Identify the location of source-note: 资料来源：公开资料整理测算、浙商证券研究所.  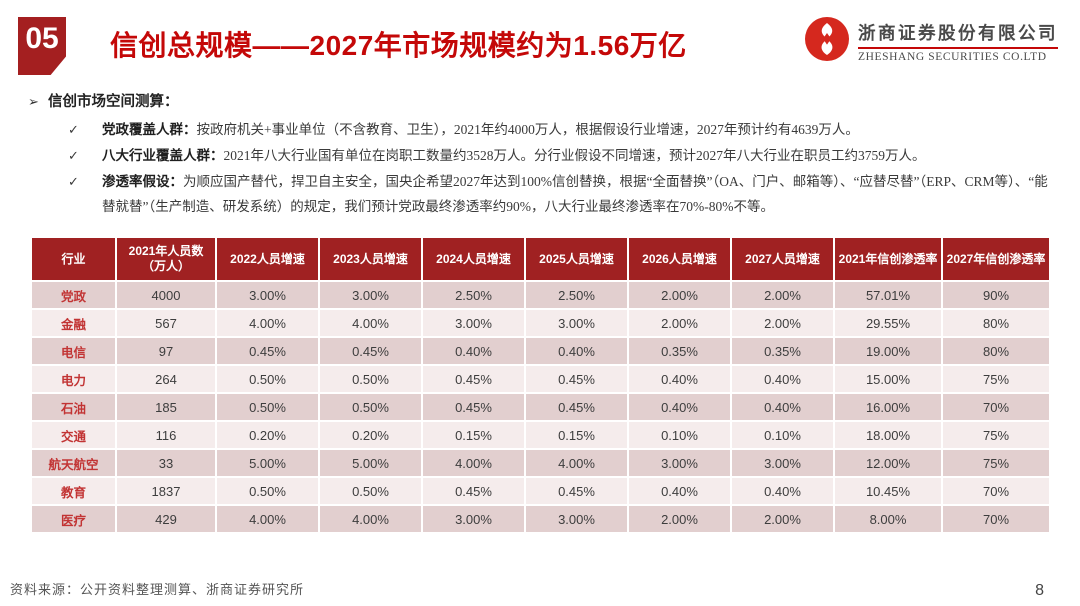
(157, 589).